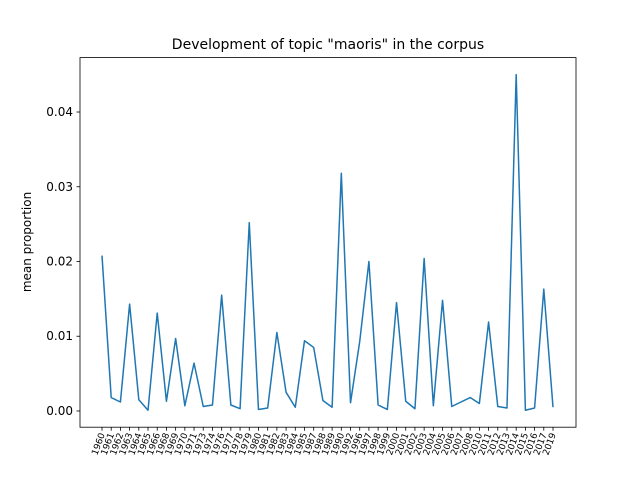  I want to click on y-tick-label: 0.02, so click(59, 261).